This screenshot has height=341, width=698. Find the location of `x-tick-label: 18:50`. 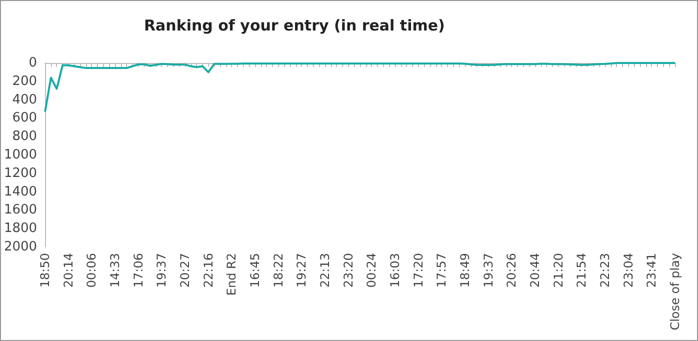

x-tick-label: 18:50 is located at coordinates (45, 270).